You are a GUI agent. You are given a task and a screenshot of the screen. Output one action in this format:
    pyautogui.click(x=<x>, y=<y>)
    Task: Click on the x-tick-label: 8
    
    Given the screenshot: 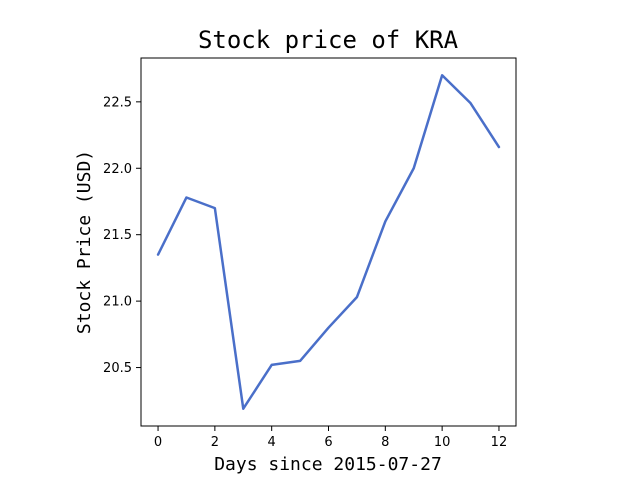 What is the action you would take?
    pyautogui.click(x=385, y=442)
    